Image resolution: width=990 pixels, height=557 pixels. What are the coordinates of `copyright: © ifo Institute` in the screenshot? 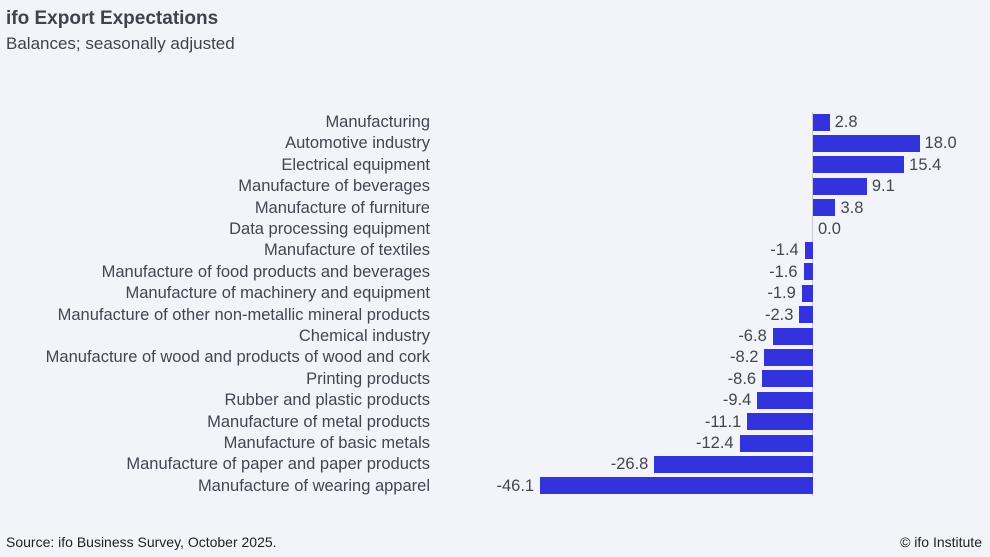 It's located at (941, 542).